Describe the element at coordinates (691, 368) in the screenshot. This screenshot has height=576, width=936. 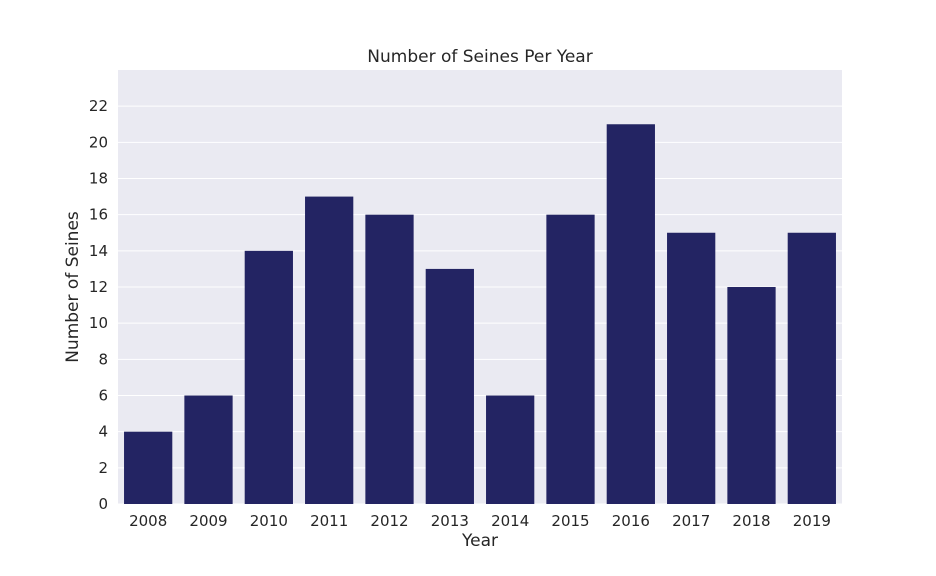
I see `bar-2017` at that location.